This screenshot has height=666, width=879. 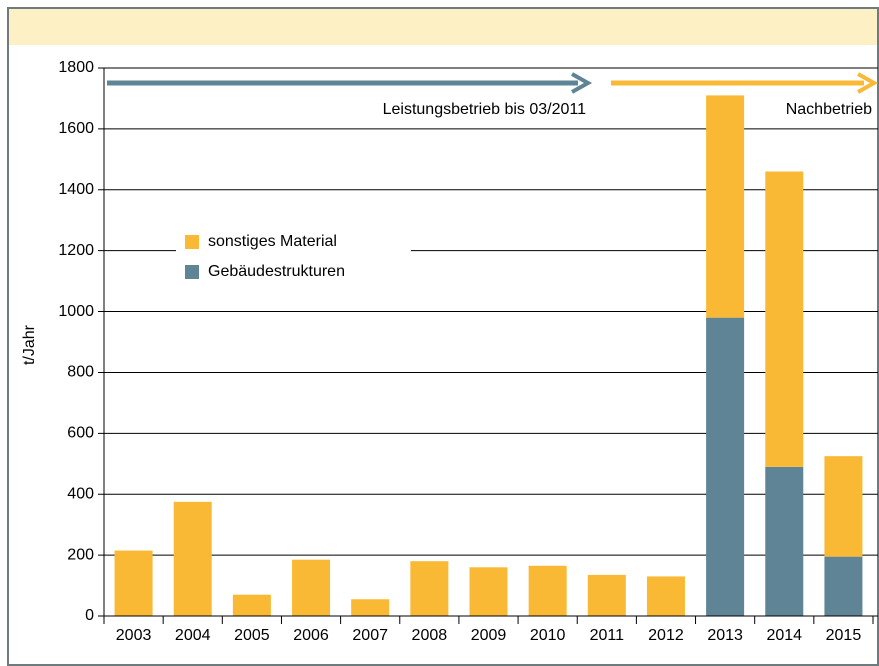 What do you see at coordinates (548, 635) in the screenshot?
I see `x-tick-label: 2010` at bounding box center [548, 635].